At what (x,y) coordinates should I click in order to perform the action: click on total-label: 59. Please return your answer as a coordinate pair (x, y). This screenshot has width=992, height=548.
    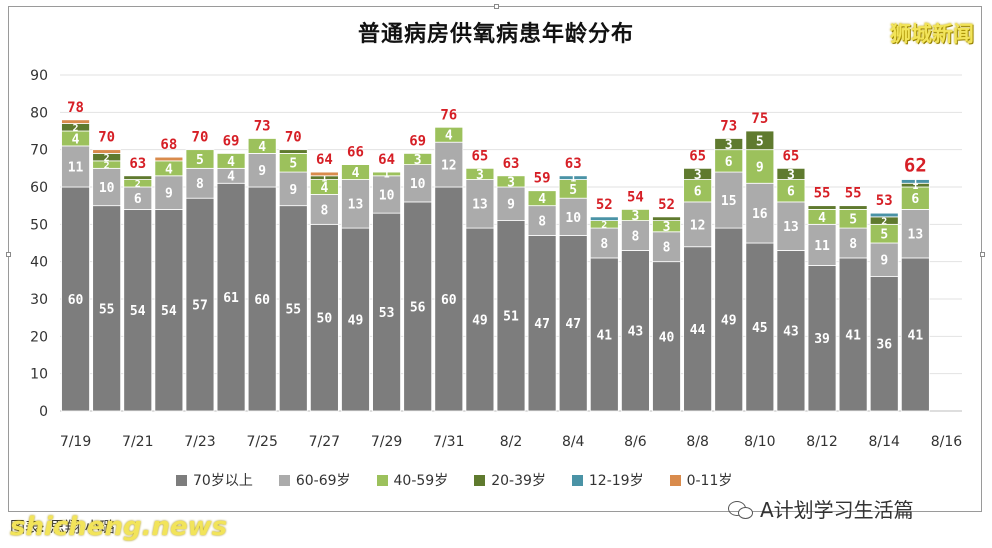
    Looking at the image, I should click on (542, 179).